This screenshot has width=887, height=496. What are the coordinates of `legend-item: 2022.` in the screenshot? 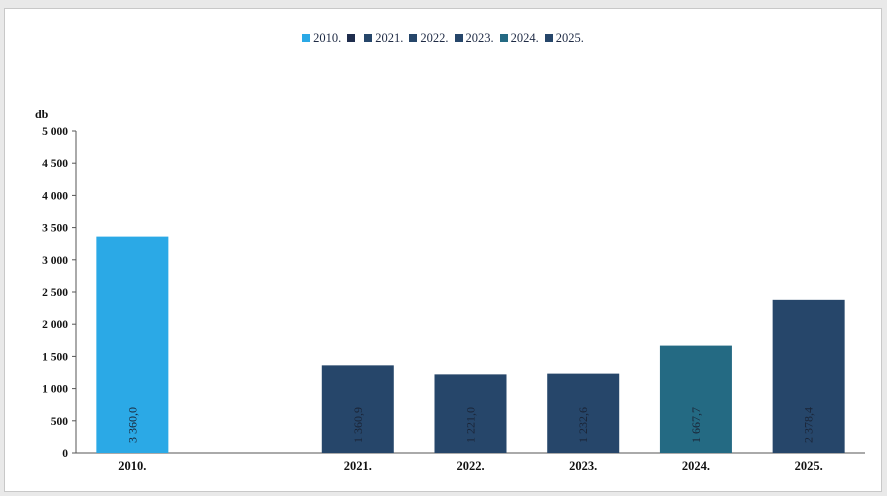 It's located at (429, 38).